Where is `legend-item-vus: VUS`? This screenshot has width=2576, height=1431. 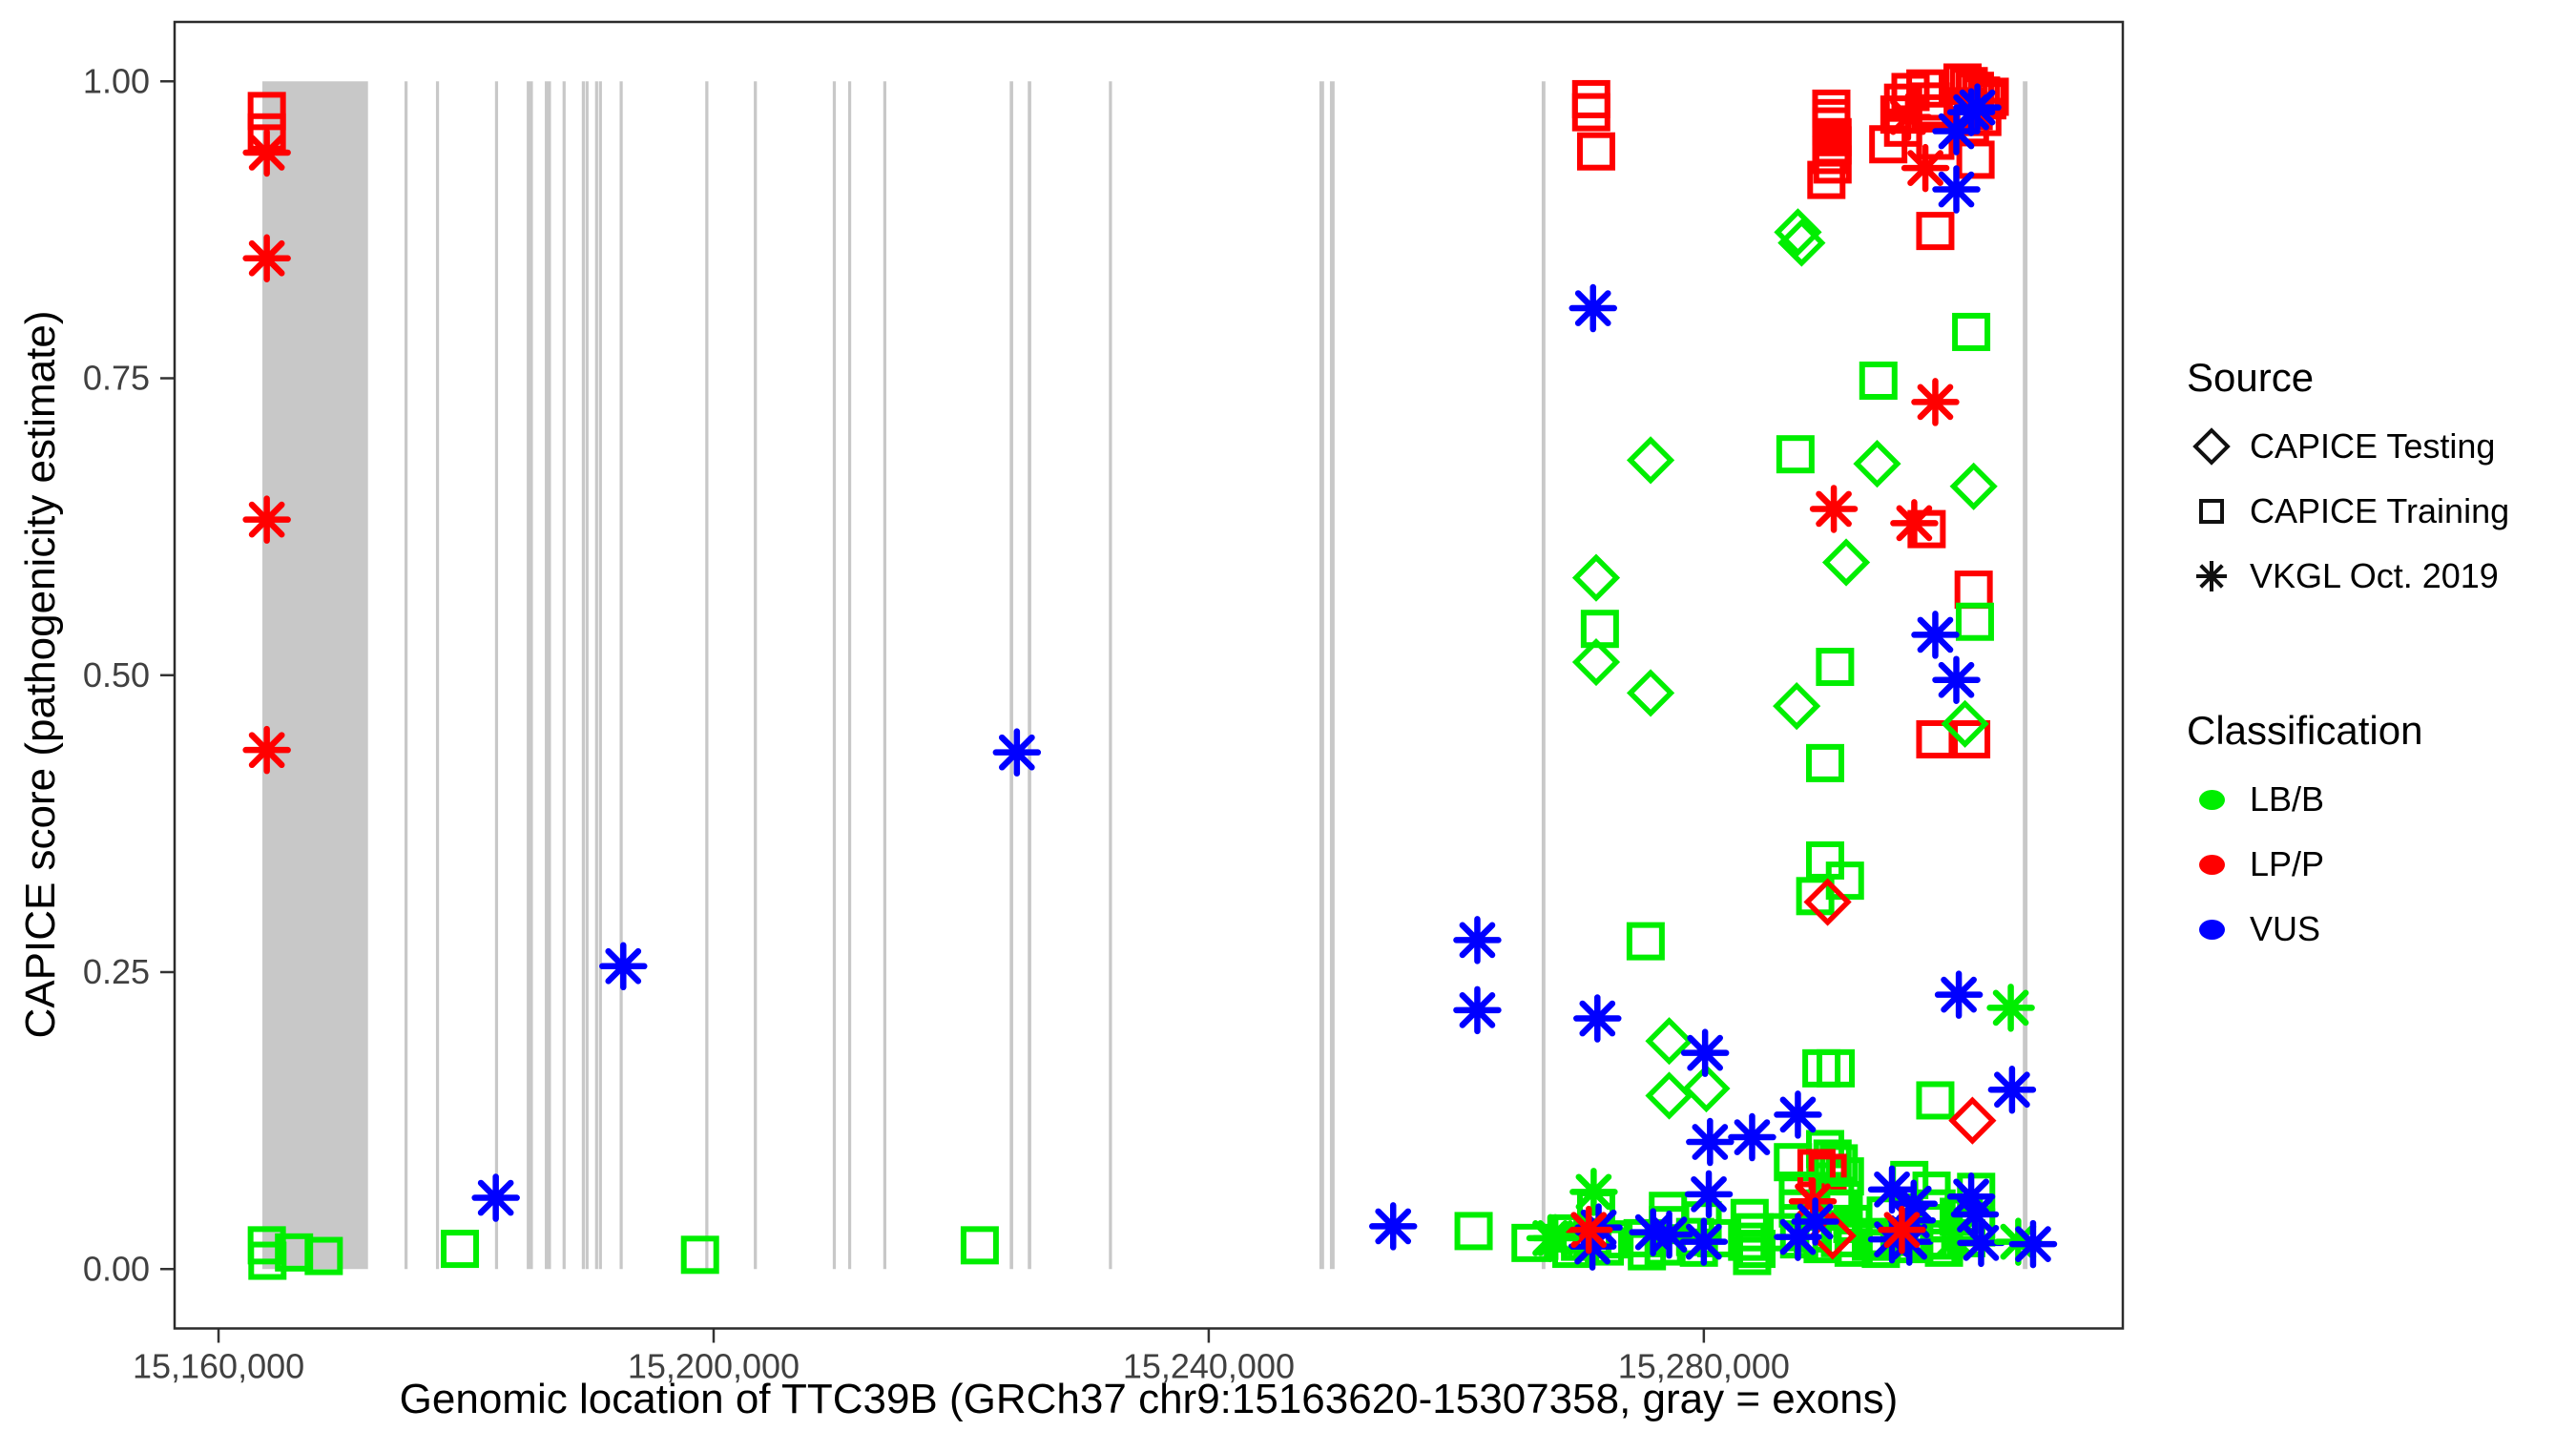
legend-item-vus: VUS is located at coordinates (2377, 929).